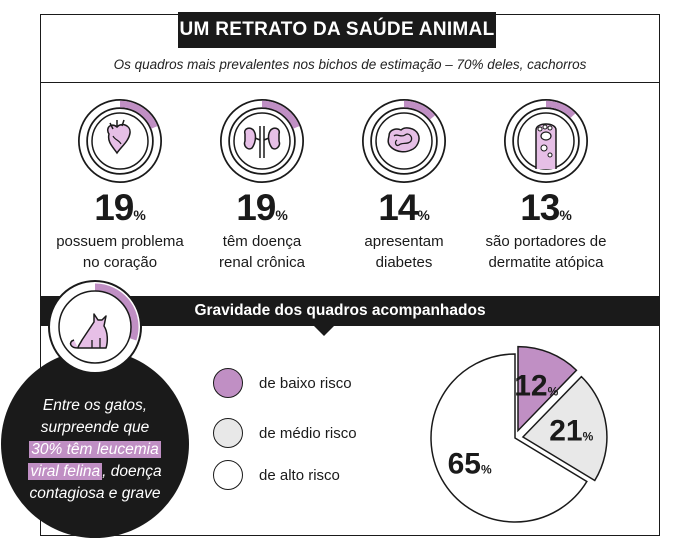 The image size is (680, 546). I want to click on legend-label-high: de alto risco, so click(299, 475).